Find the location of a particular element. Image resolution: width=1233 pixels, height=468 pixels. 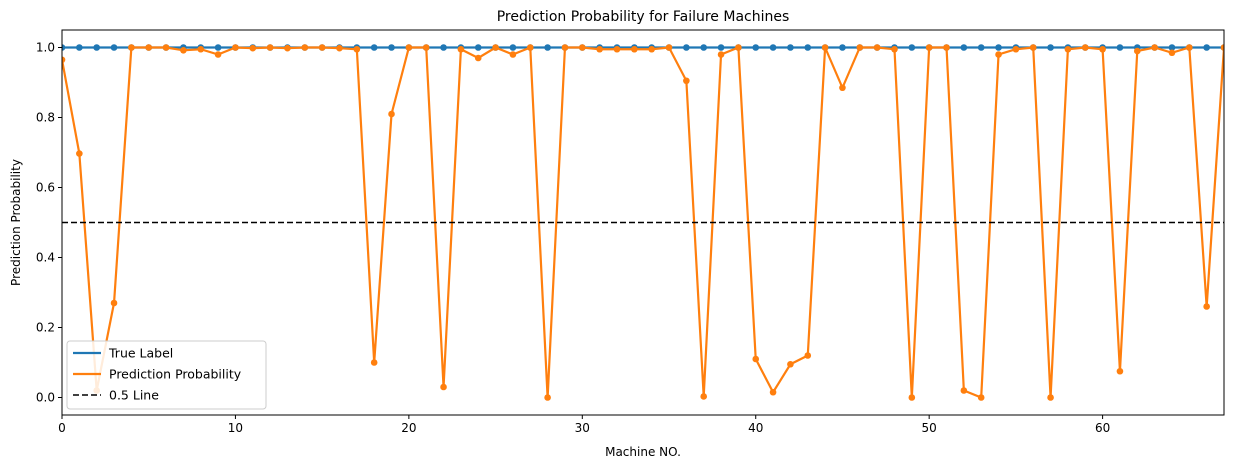

legend: True Label Prediction Probability 0.5 Line is located at coordinates (166, 375).